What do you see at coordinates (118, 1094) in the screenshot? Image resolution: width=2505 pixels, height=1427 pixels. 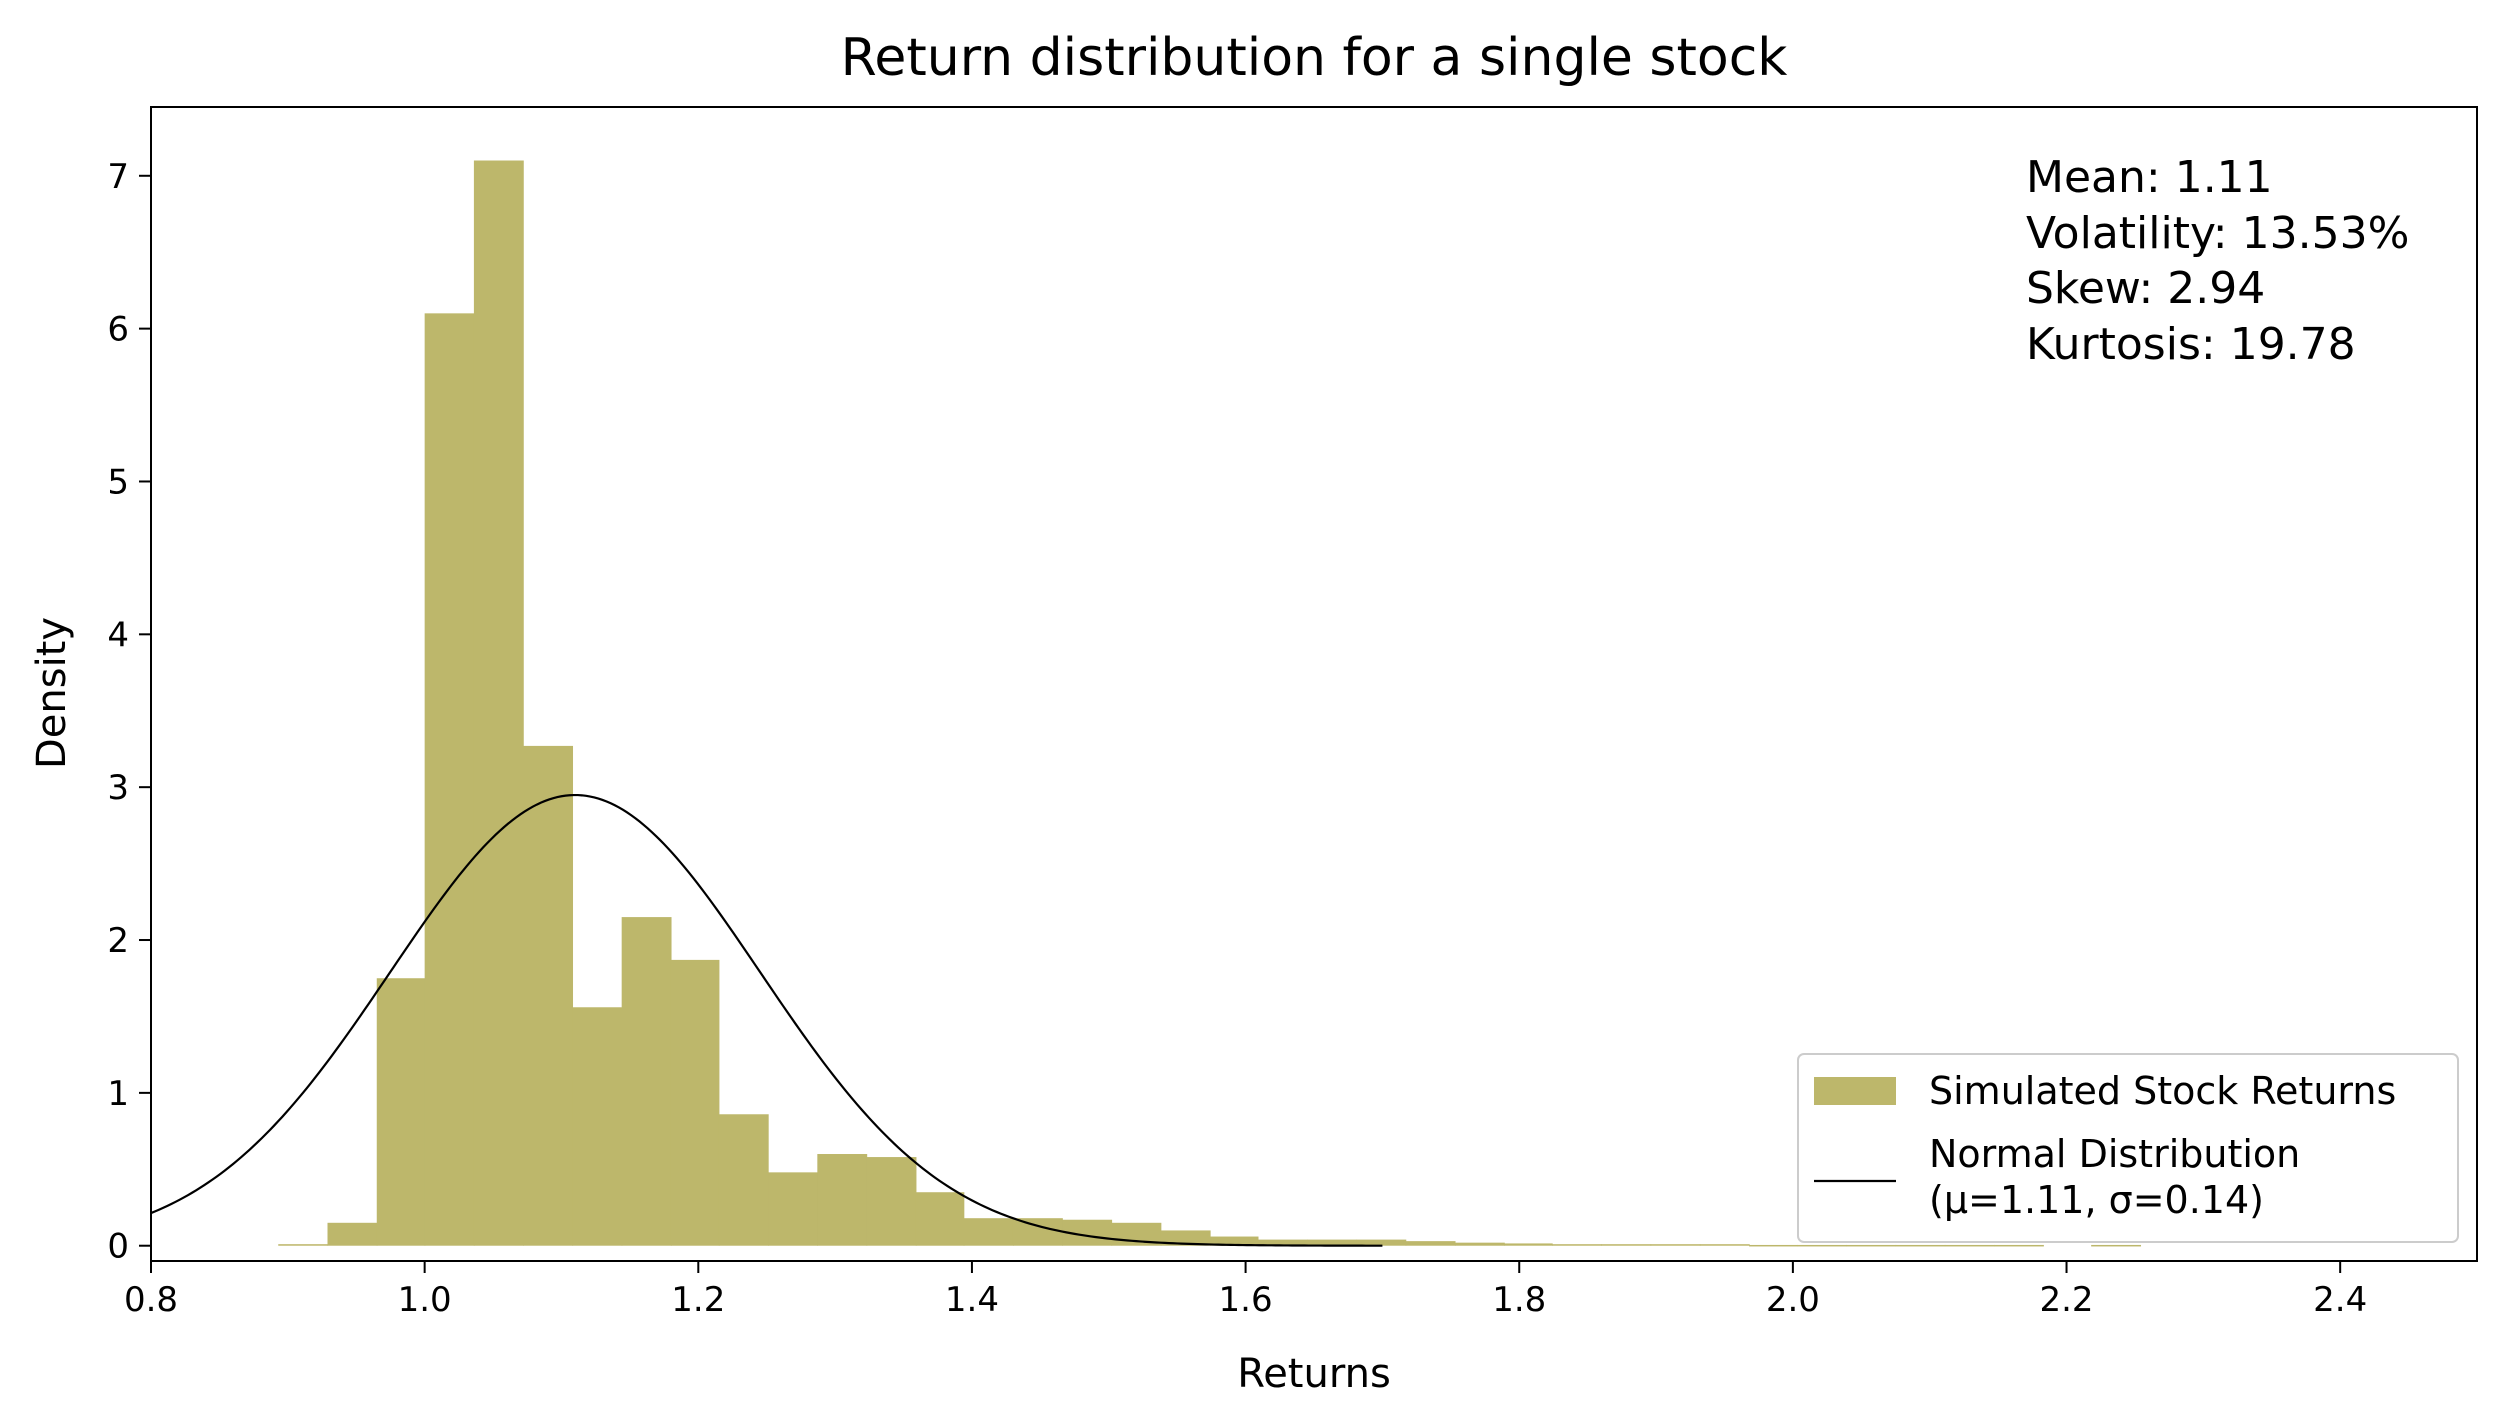 I see `y-tick-label: 1` at bounding box center [118, 1094].